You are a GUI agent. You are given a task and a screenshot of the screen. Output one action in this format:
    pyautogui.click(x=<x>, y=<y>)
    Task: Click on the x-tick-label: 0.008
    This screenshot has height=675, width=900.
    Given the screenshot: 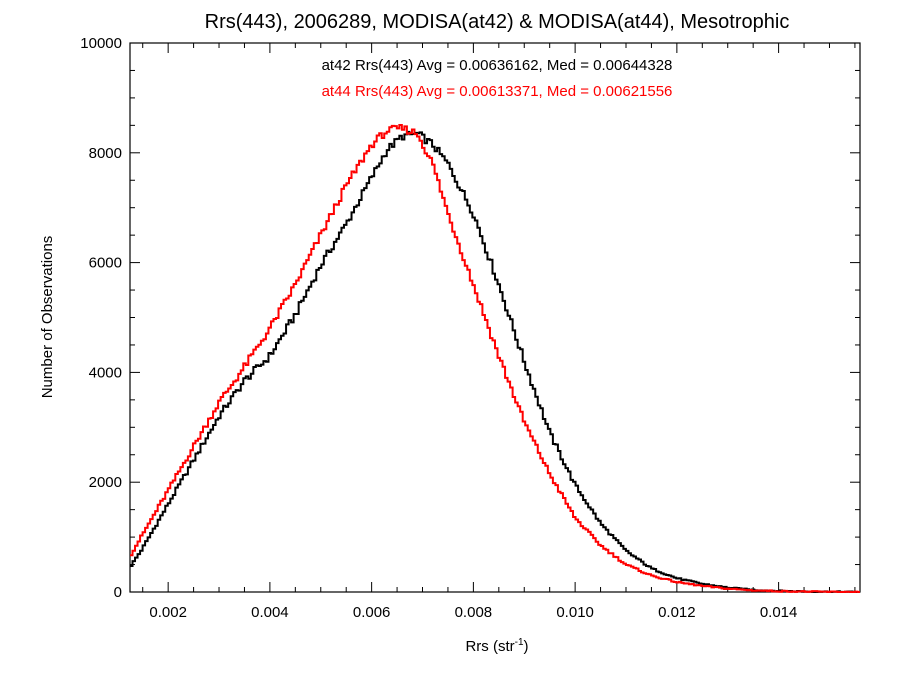 What is the action you would take?
    pyautogui.click(x=474, y=612)
    